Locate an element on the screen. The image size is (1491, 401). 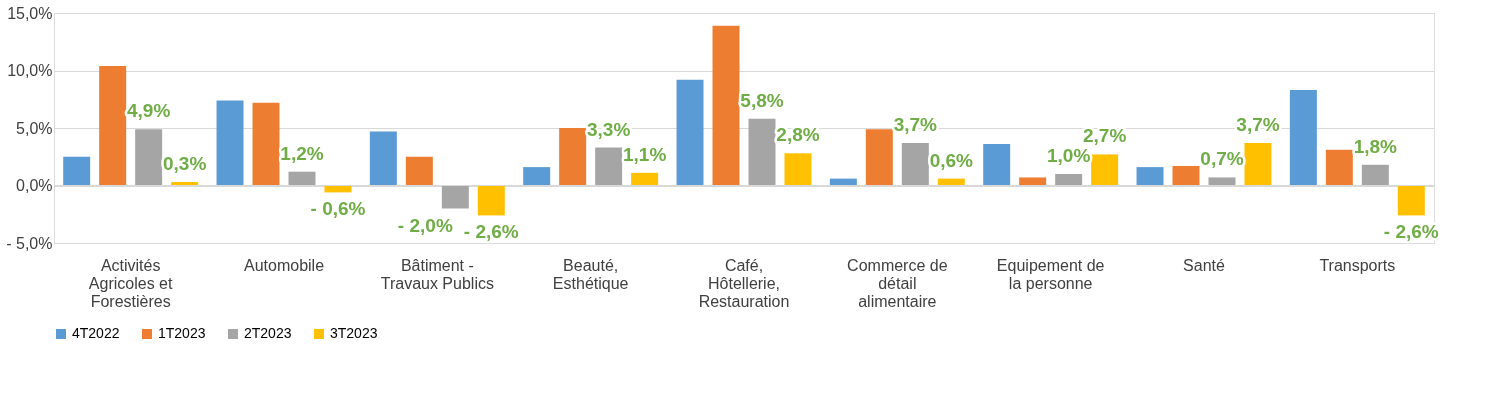
data-label: 4,9% is located at coordinates (149, 111).